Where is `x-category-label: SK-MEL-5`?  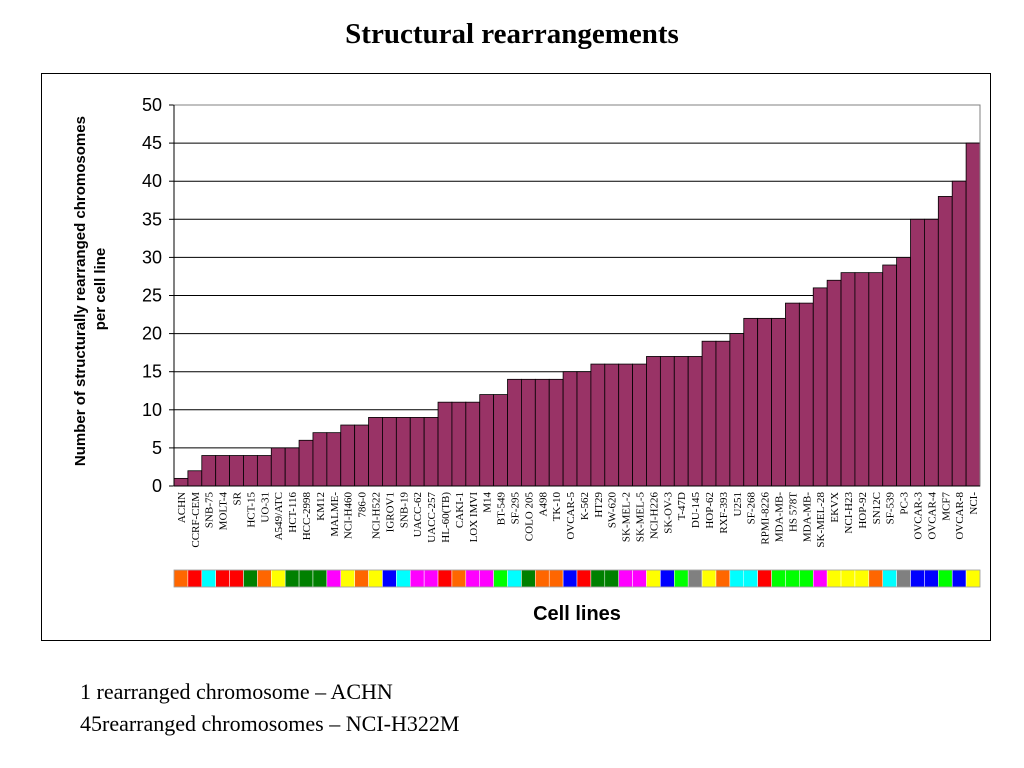
x-category-label: SK-MEL-5 is located at coordinates (641, 517).